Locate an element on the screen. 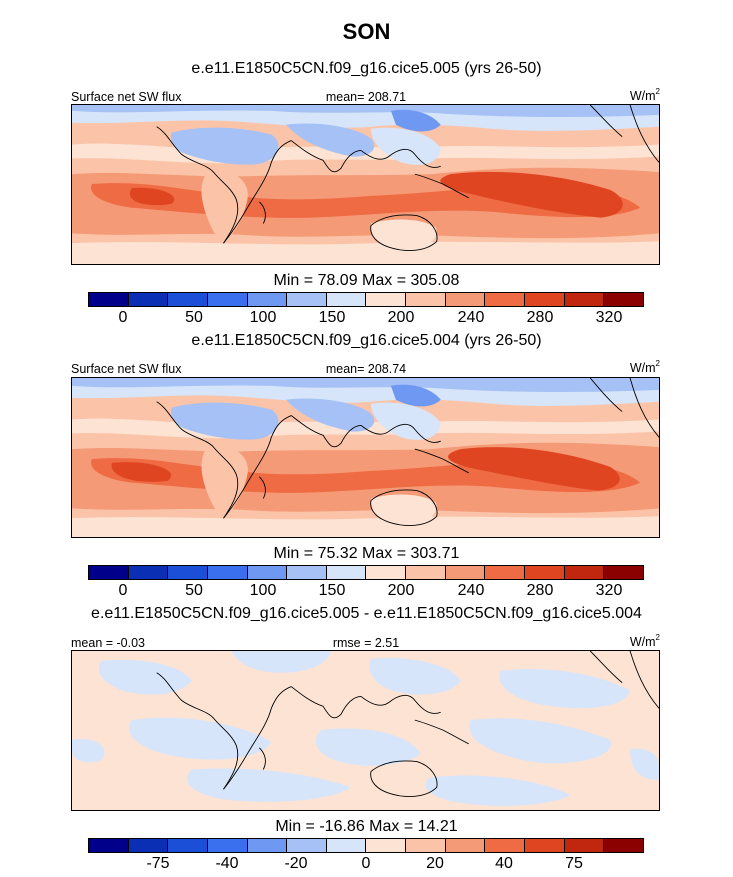 The width and height of the screenshot is (733, 877). colorbar-tick-label: -20 is located at coordinates (296, 863).